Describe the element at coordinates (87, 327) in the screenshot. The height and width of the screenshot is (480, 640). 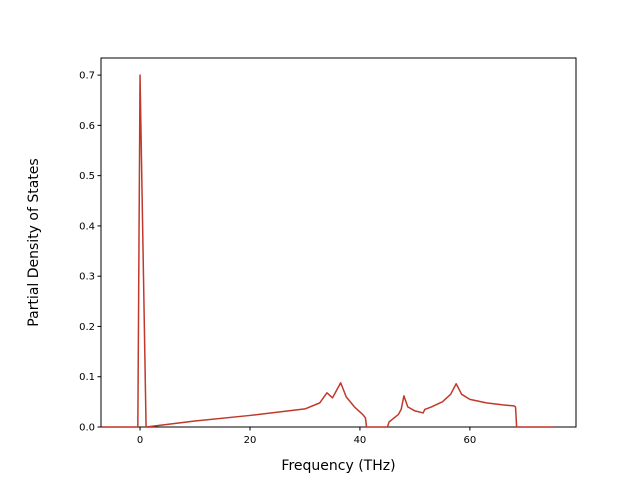
I see `y-tick-label: 0.2` at that location.